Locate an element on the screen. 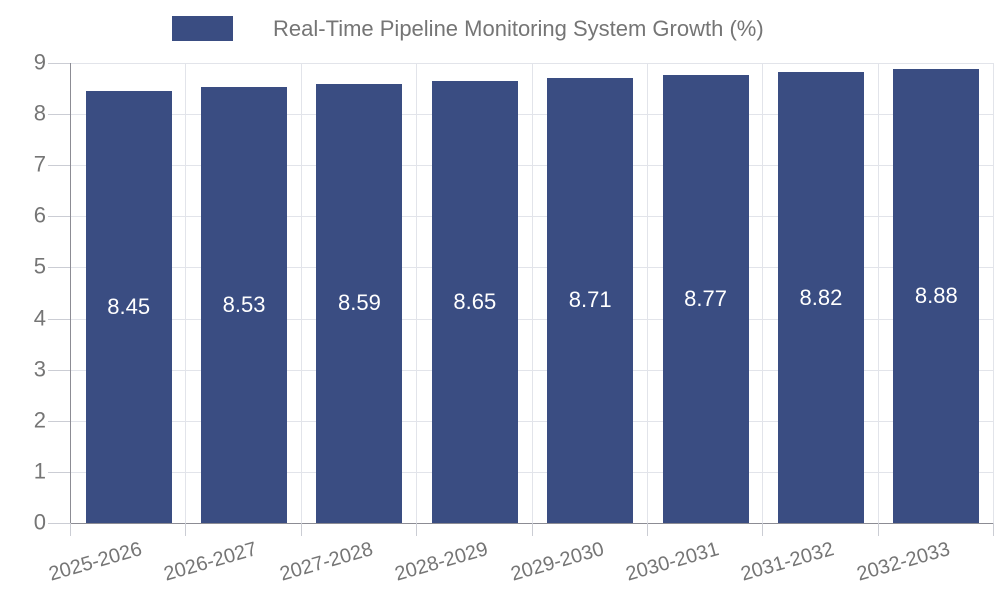 The image size is (1000, 600). bar-value-label: 8.53 is located at coordinates (244, 304).